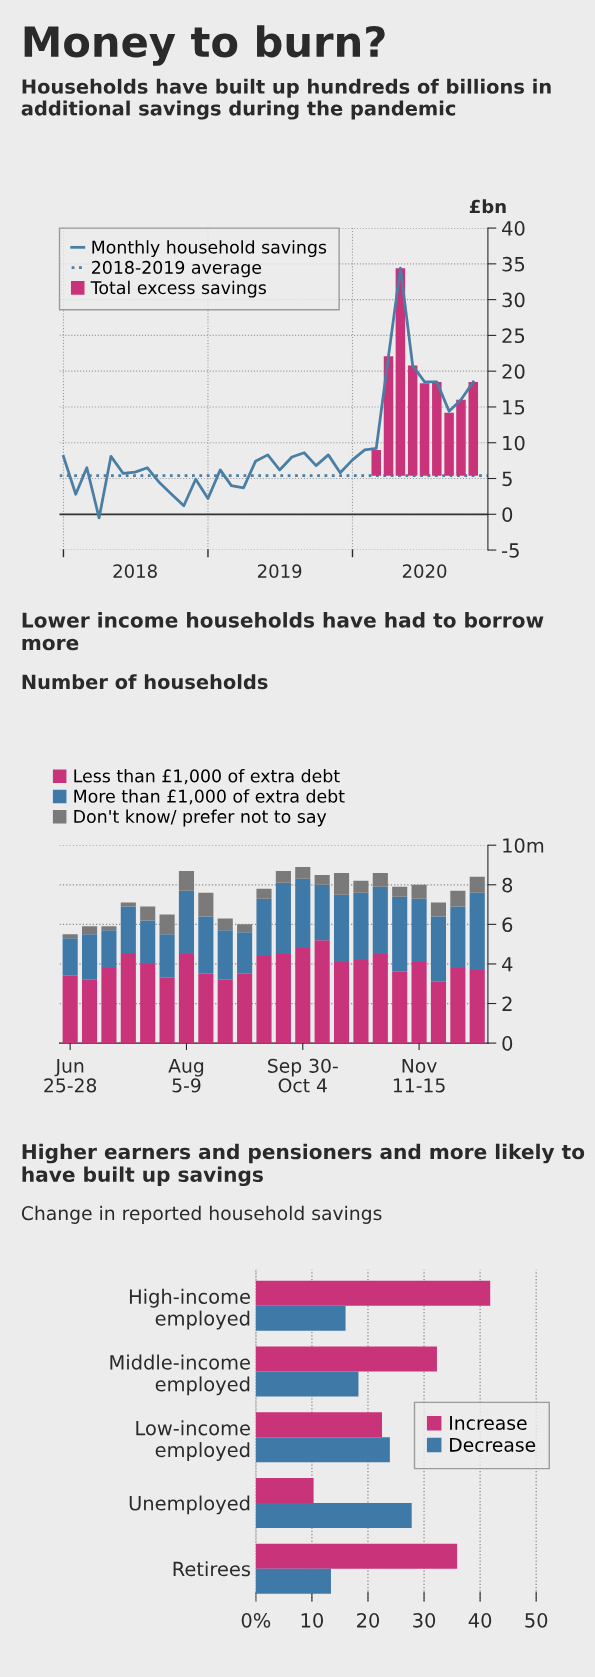 This screenshot has width=595, height=1677. What do you see at coordinates (513, 300) in the screenshot?
I see `y-tick-label: 30` at bounding box center [513, 300].